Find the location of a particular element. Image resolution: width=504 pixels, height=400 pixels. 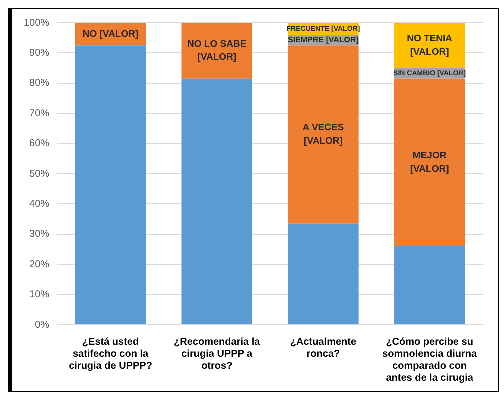

data-label: SIEMPRE [VALOR] is located at coordinates (324, 40).